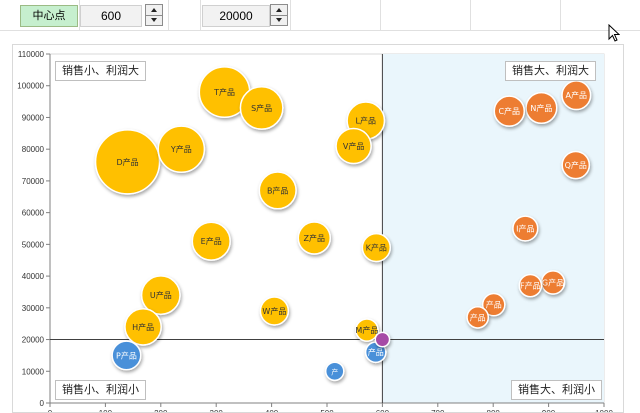 Image resolution: width=640 pixels, height=413 pixels. I want to click on bubble-label: U产品, so click(161, 295).